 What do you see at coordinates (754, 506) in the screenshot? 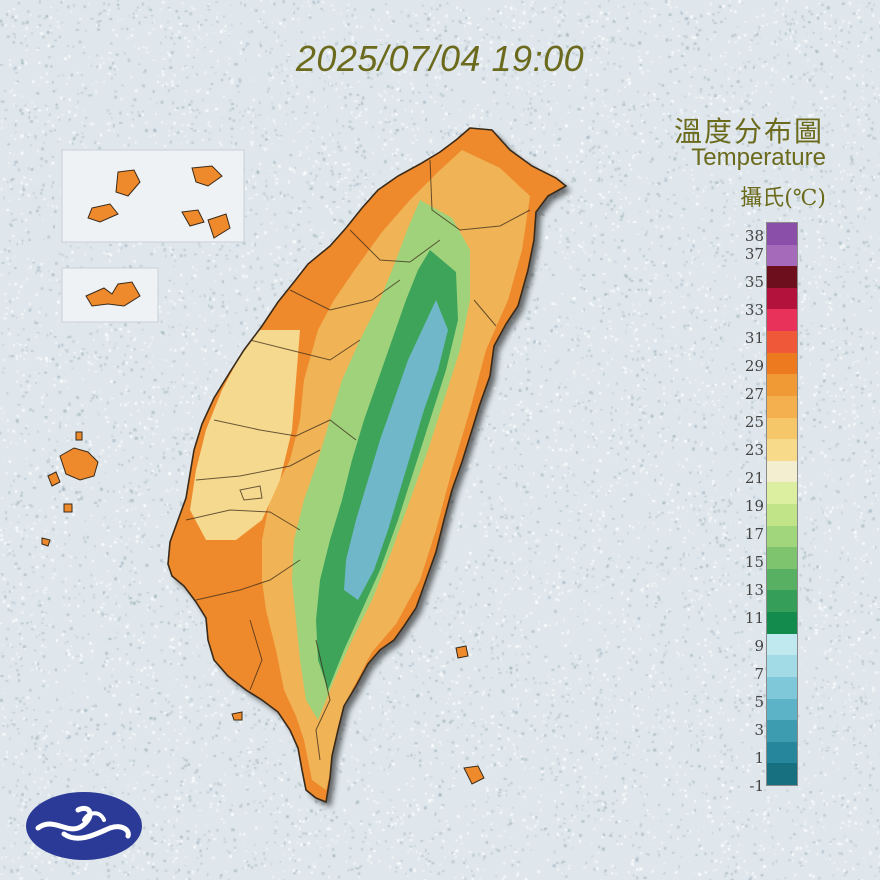
I see `legend-label: 19` at bounding box center [754, 506].